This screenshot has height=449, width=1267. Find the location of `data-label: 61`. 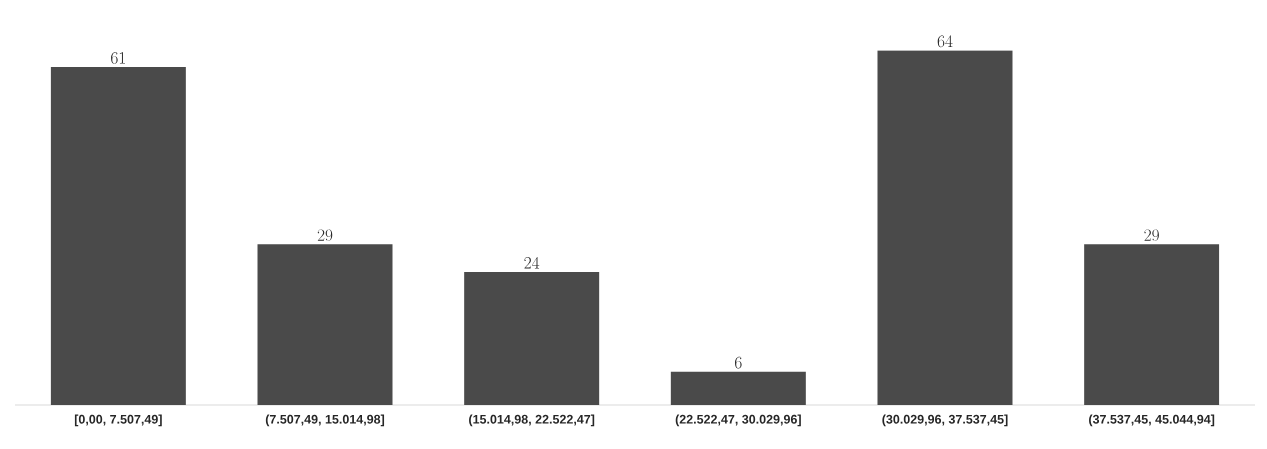

data-label: 61 is located at coordinates (118, 58).